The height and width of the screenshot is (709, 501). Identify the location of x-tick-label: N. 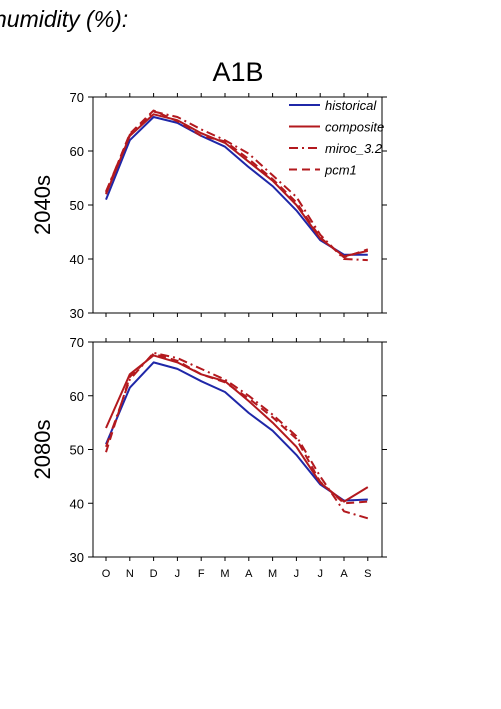
(130, 574).